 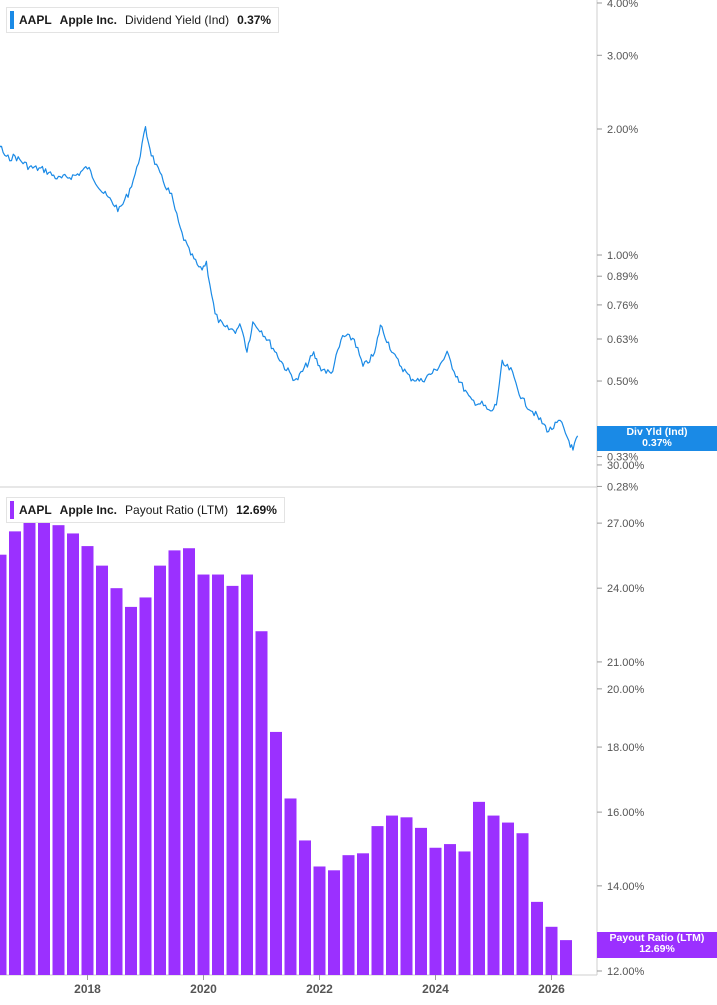 I want to click on yield-legend-ticker: AAPL, so click(x=35, y=20).